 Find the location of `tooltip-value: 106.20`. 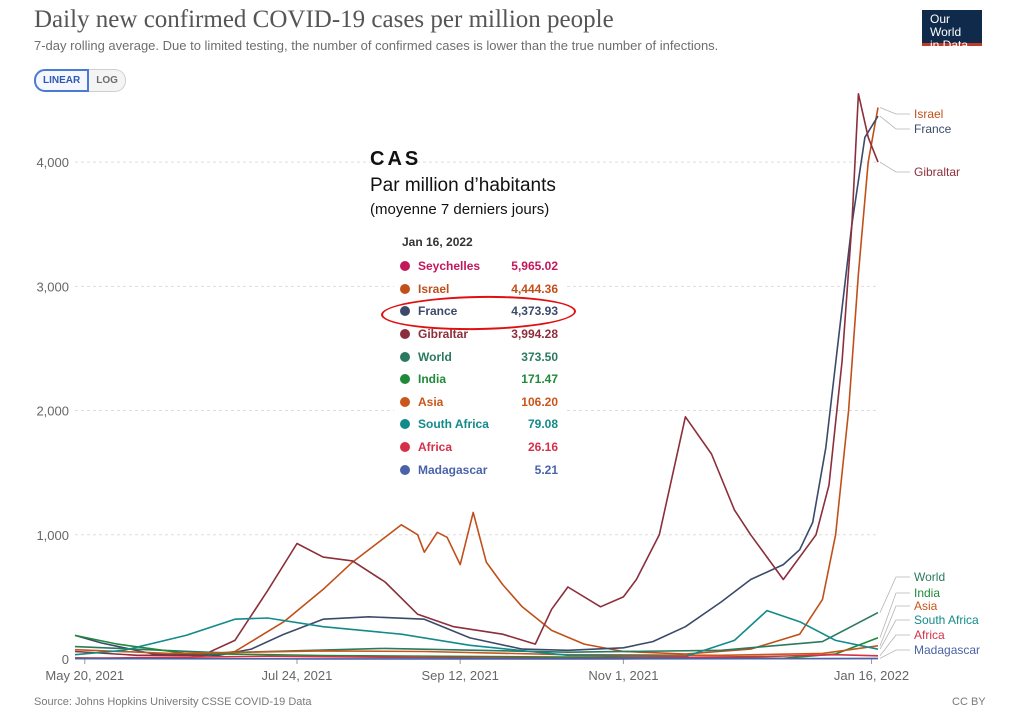

tooltip-value: 106.20 is located at coordinates (539, 401).